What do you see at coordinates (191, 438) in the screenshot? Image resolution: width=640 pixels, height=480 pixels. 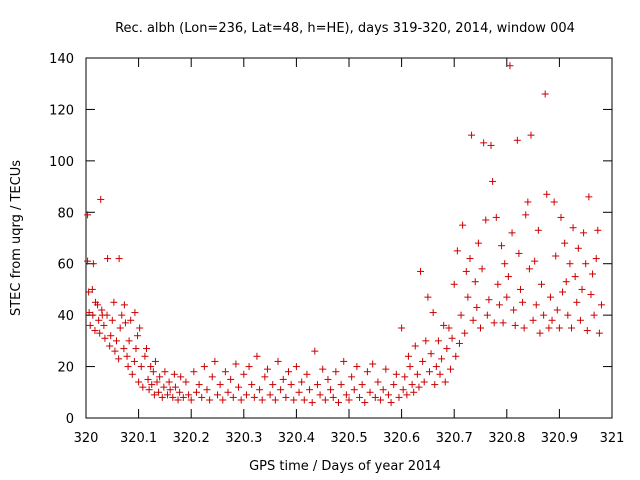 I see `x-tick-label: 320.2` at bounding box center [191, 438].